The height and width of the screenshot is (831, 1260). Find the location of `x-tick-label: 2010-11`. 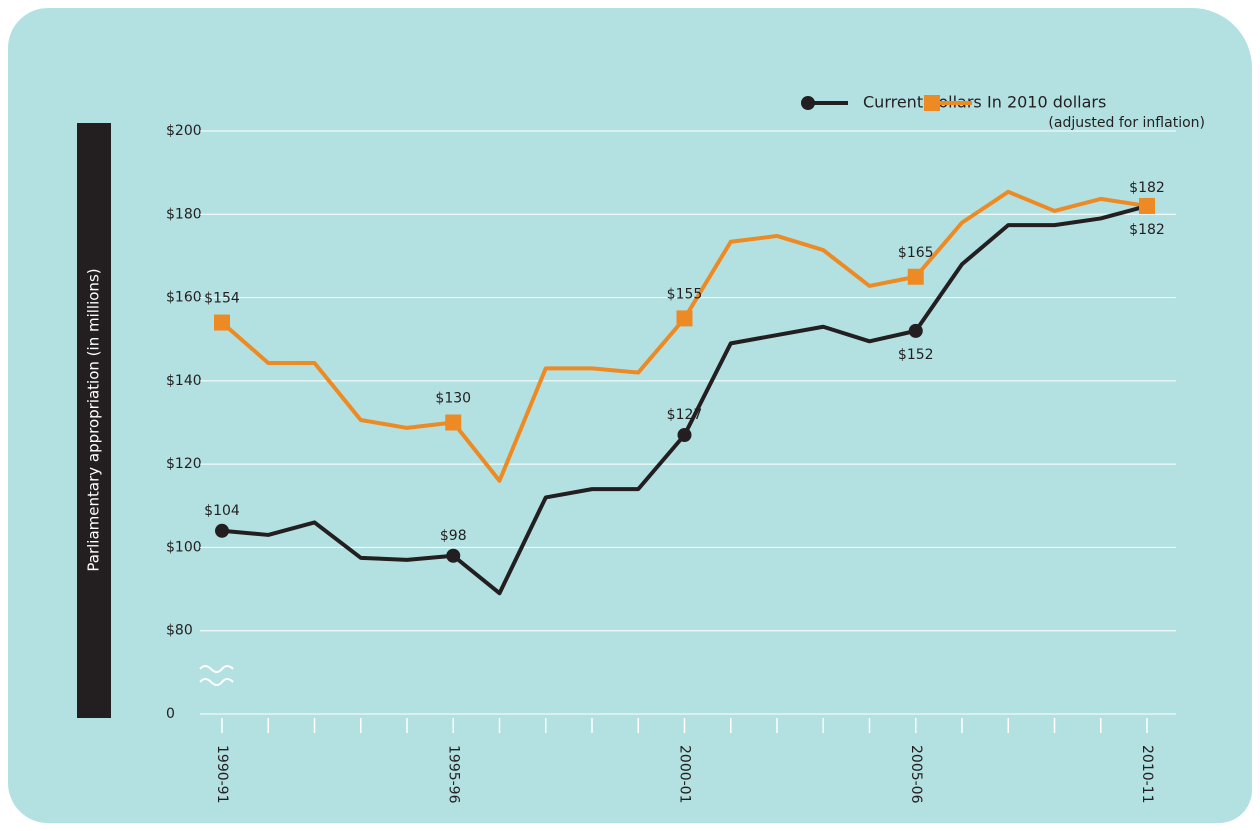

x-tick-label: 2010-11 is located at coordinates (1147, 774).